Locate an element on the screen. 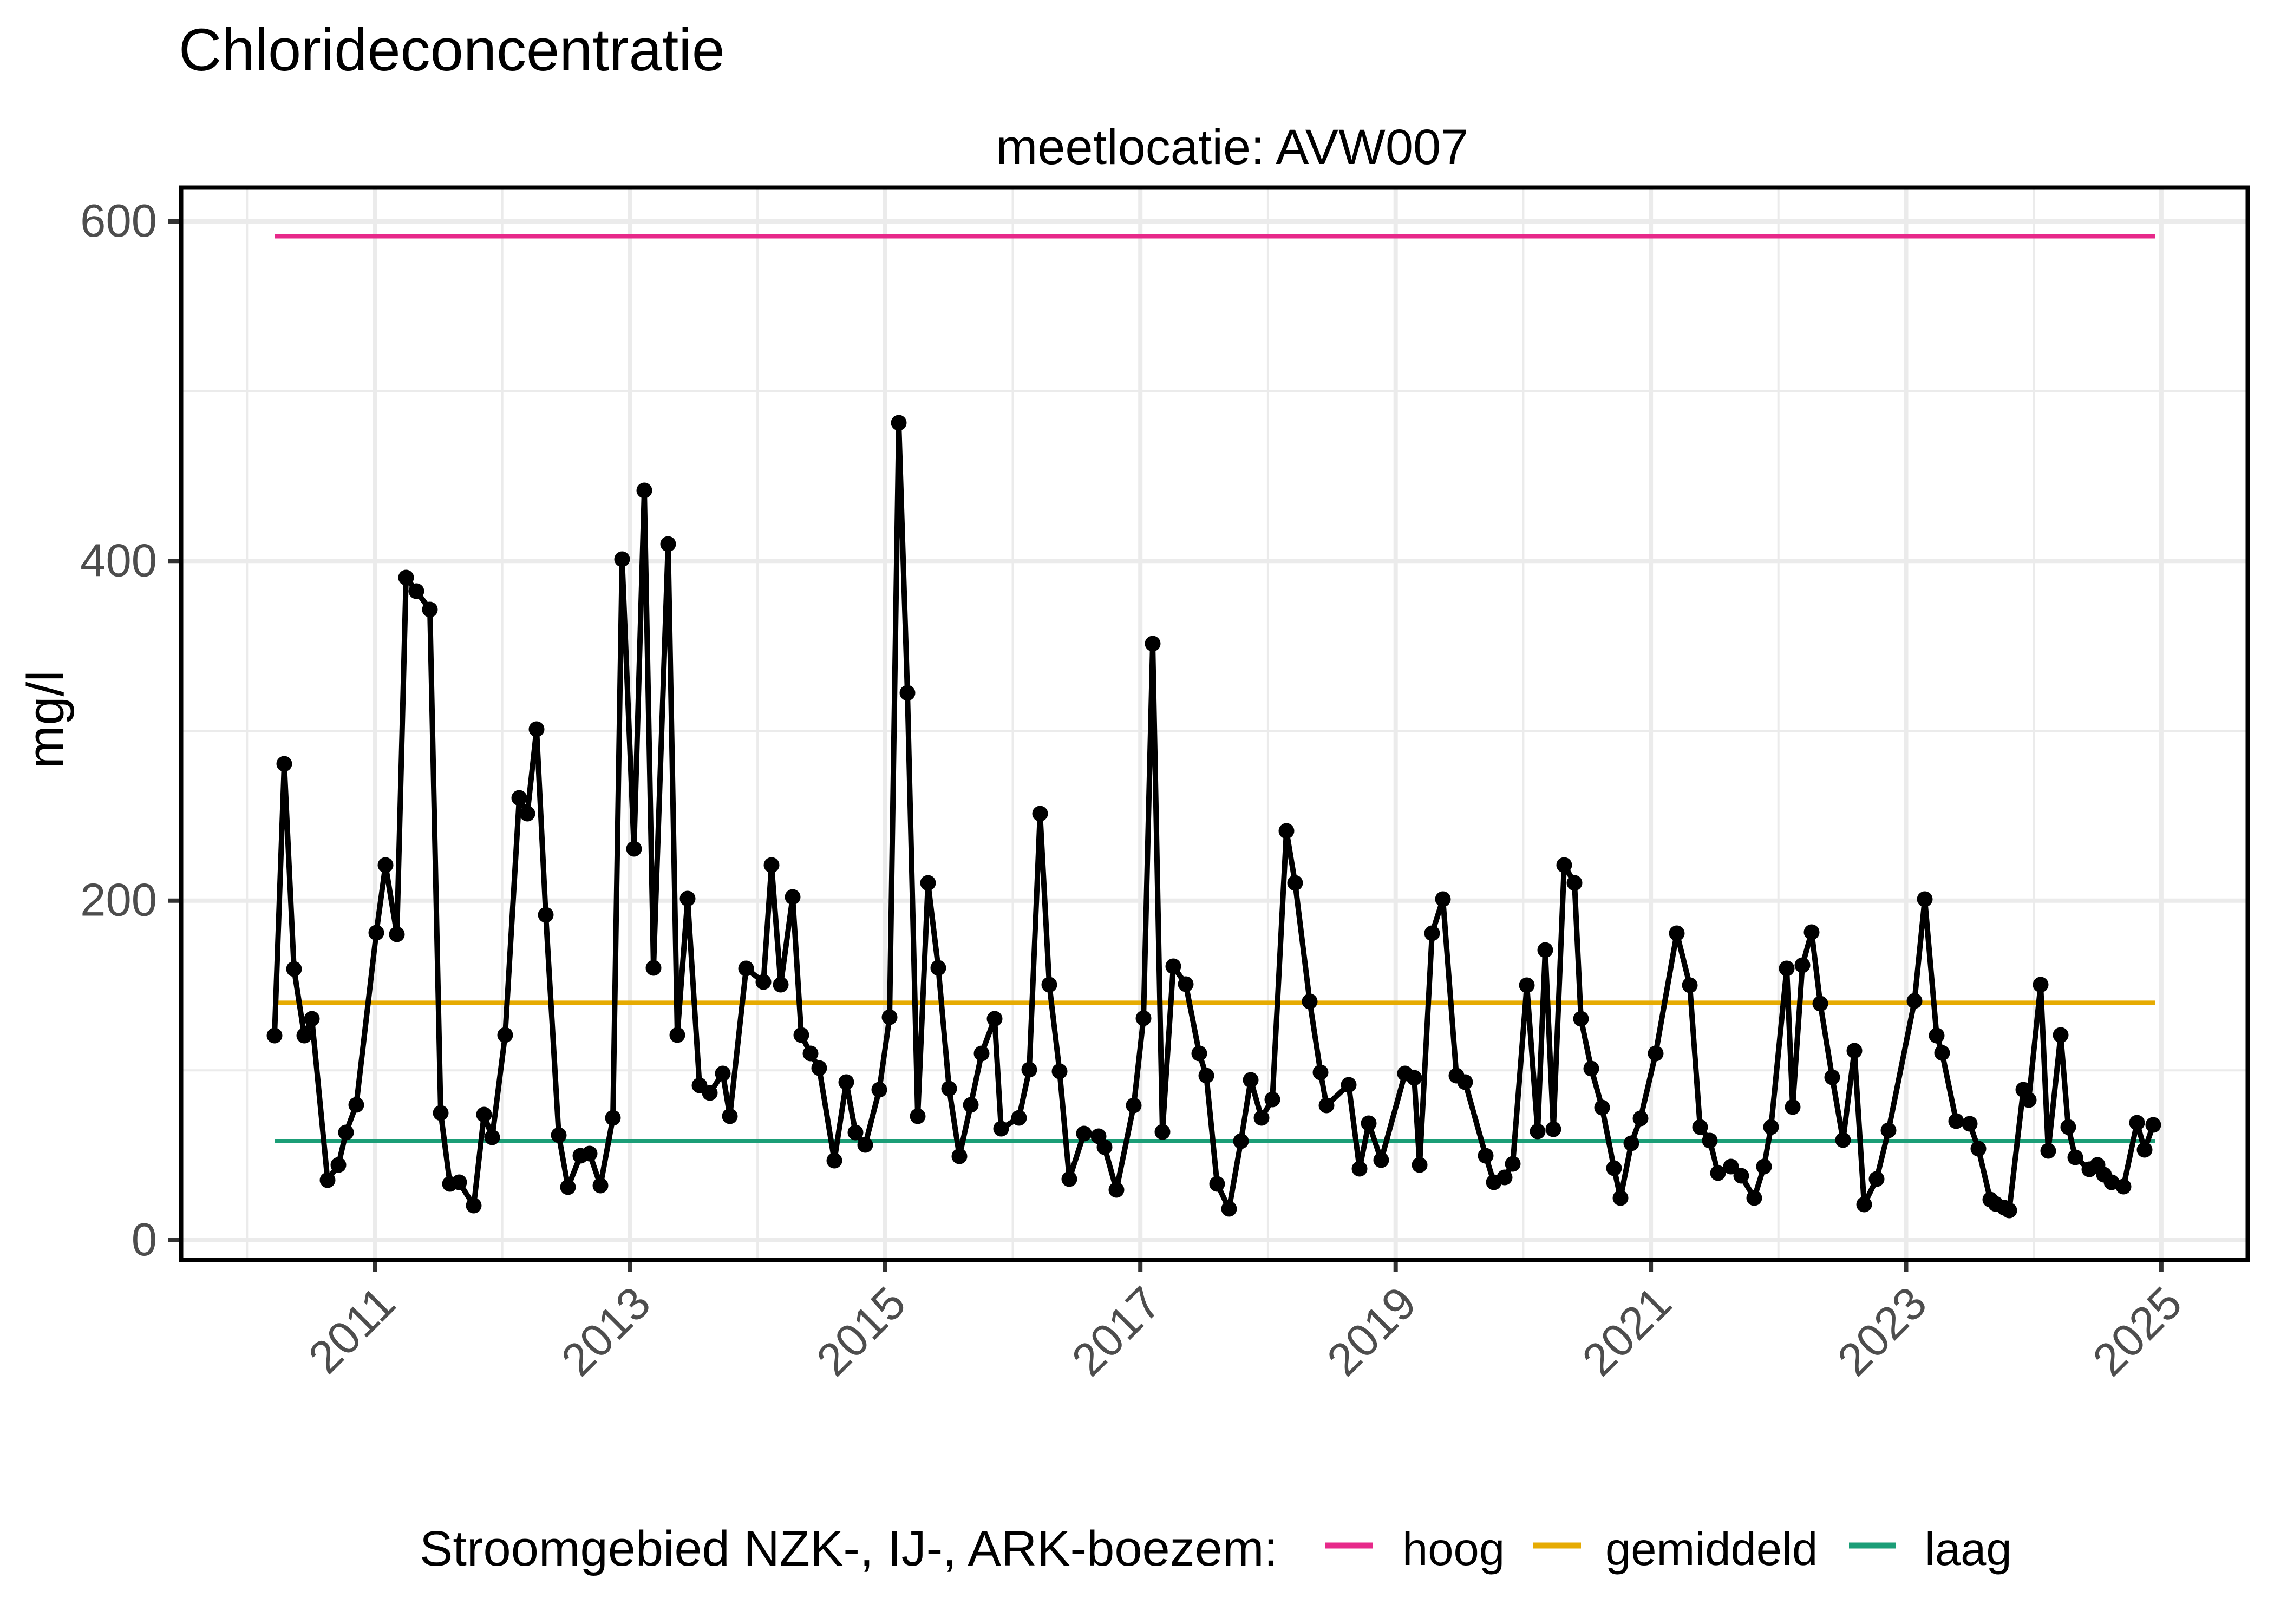 The width and height of the screenshot is (2274, 1624). svg-text: hoog is located at coordinates (1454, 1549).